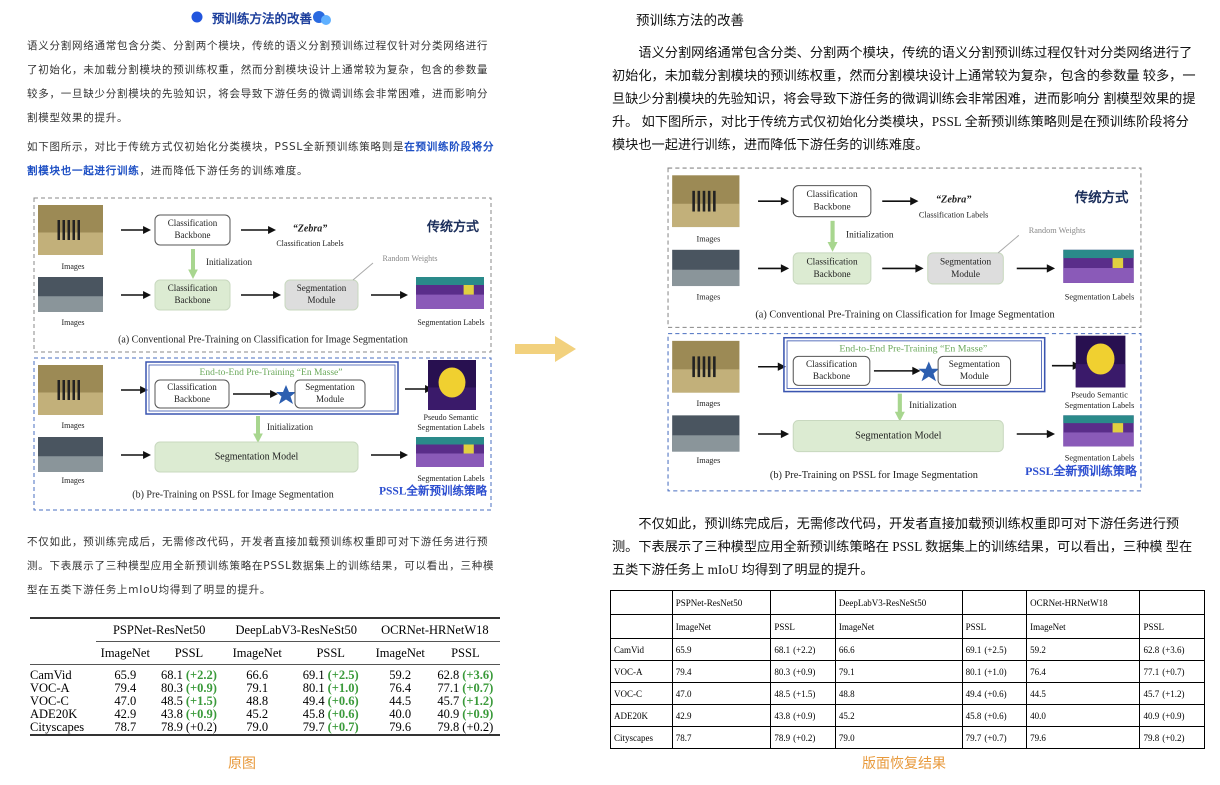 Image resolution: width=1220 pixels, height=785 pixels. What do you see at coordinates (50, 688) in the screenshot?
I see `table-cell: VOC-A` at bounding box center [50, 688].